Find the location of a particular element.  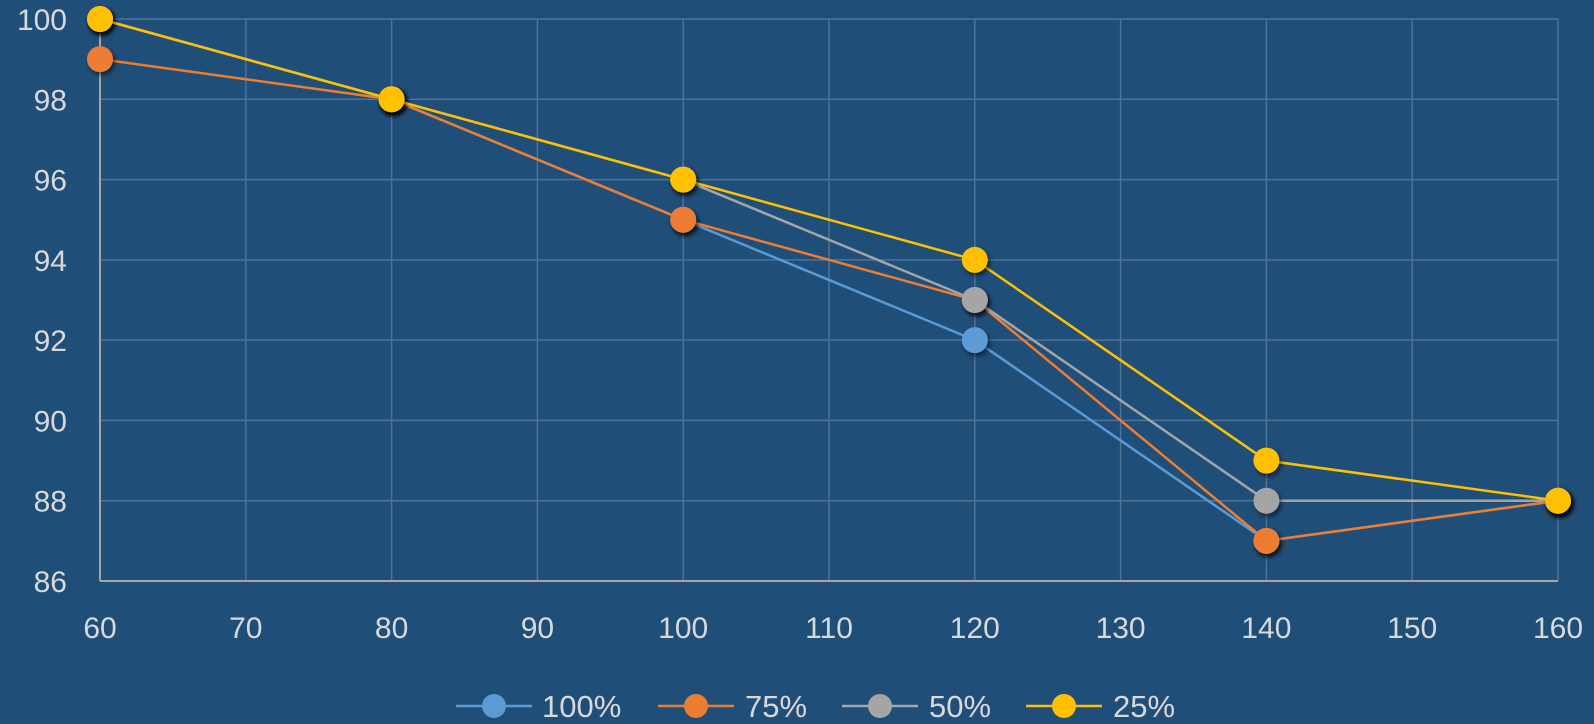

legend-item-25-percent: 25% is located at coordinates (1100, 706).